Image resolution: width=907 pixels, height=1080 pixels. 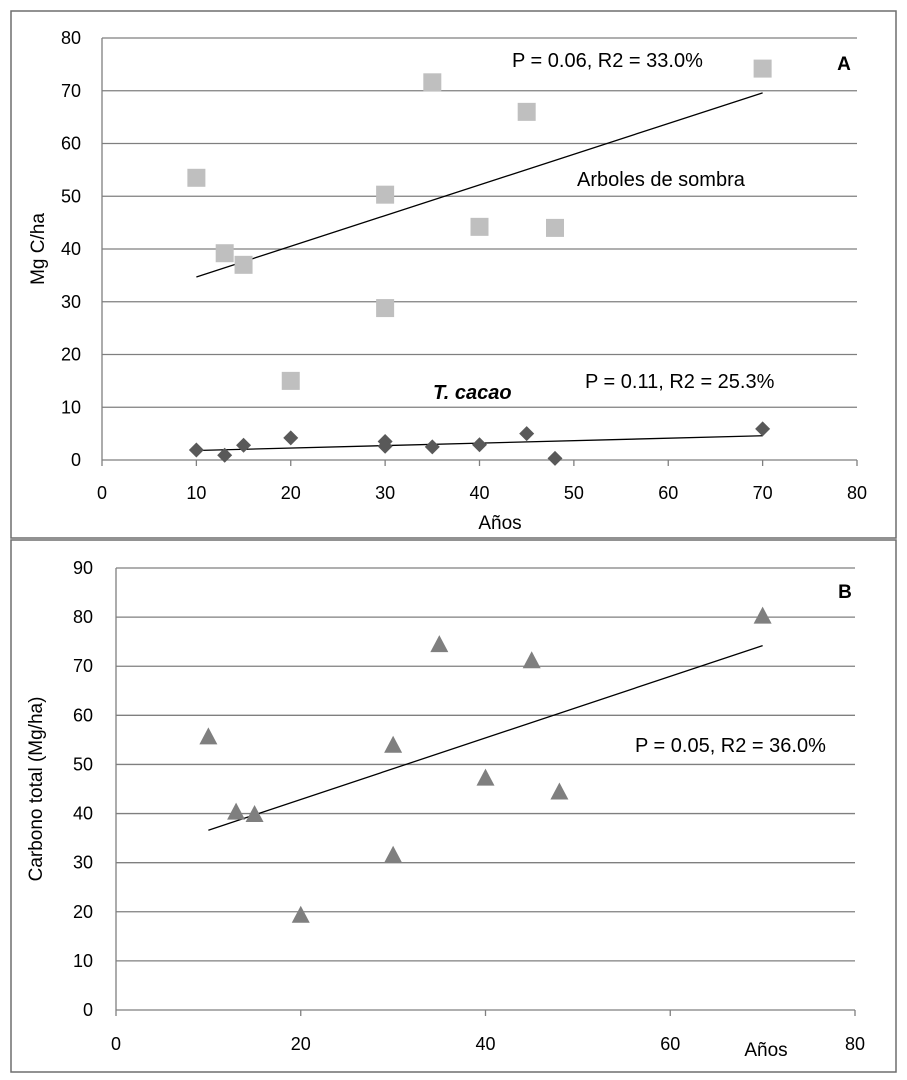 What do you see at coordinates (76, 460) in the screenshot?
I see `panel-a-ytick-0: 0` at bounding box center [76, 460].